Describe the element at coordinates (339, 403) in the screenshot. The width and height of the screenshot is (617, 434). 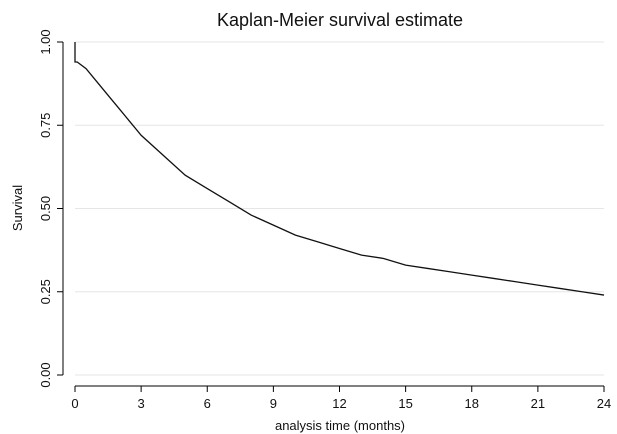
I see `x-tick-label: 12` at that location.